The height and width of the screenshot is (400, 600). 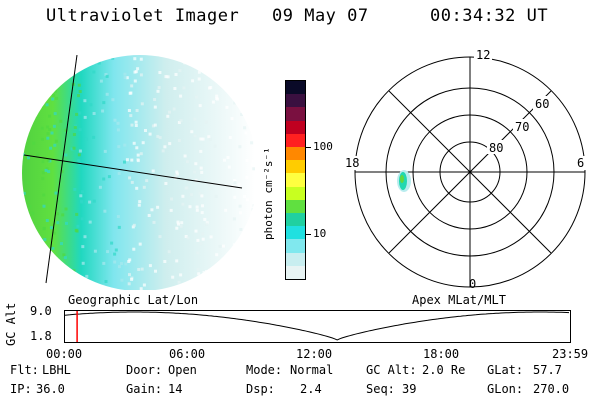 What do you see at coordinates (323, 146) in the screenshot?
I see `colorbar-label-100: 100` at bounding box center [323, 146].